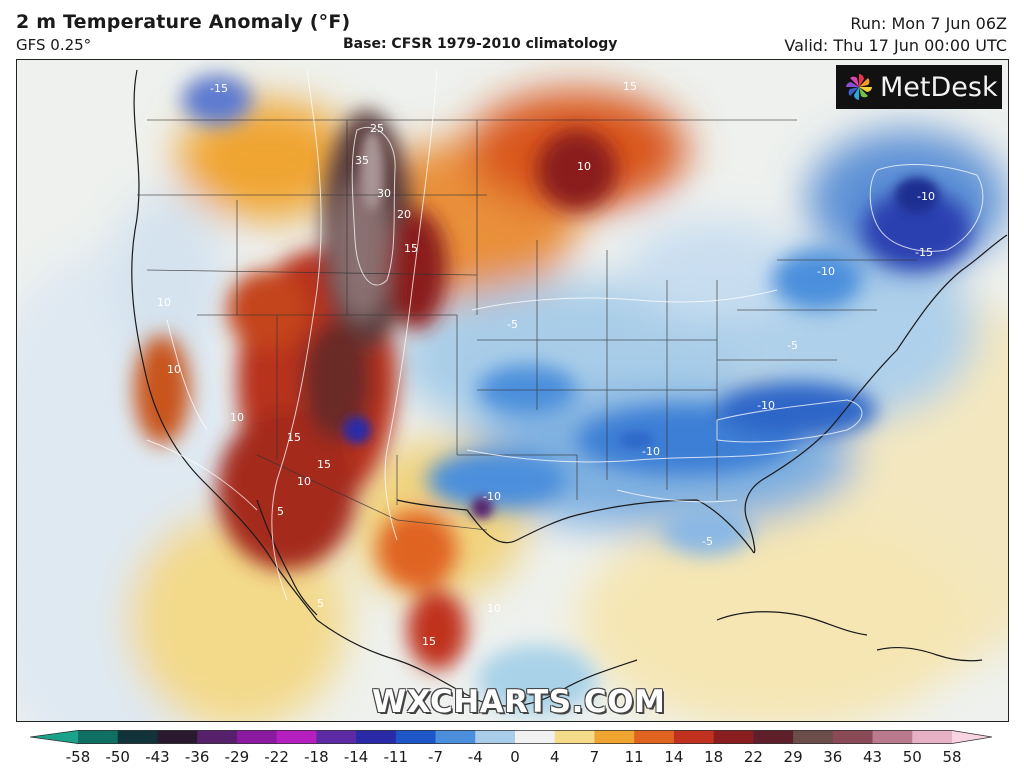 This screenshot has height=784, width=1024. I want to click on scale-tick-label: 11, so click(634, 757).